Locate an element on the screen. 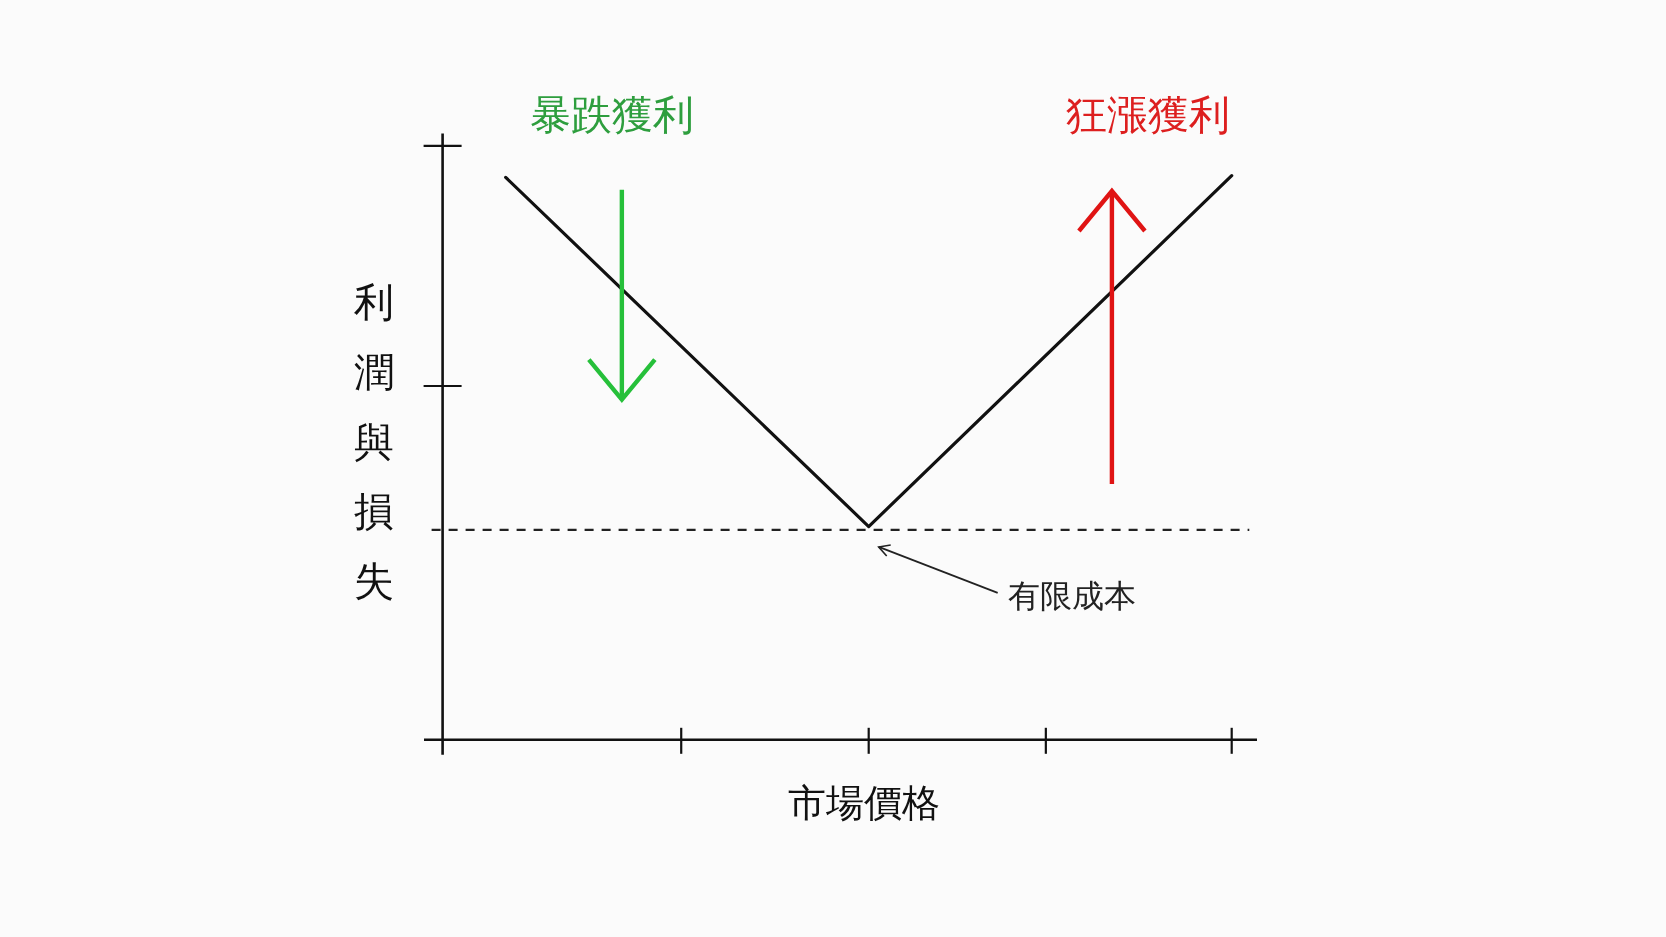  text: 暴跌獲利 is located at coordinates (611, 115).